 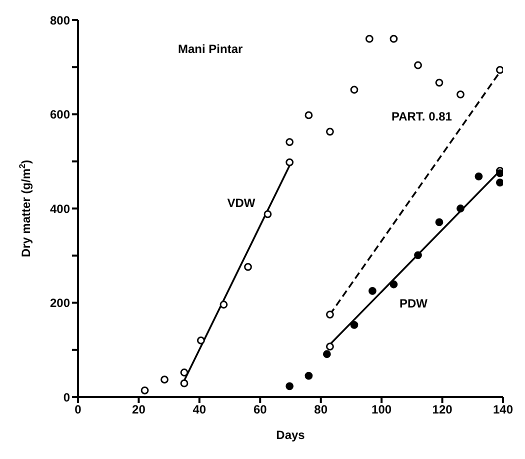 I want to click on series-label: PART. 0.81, so click(x=421, y=116).